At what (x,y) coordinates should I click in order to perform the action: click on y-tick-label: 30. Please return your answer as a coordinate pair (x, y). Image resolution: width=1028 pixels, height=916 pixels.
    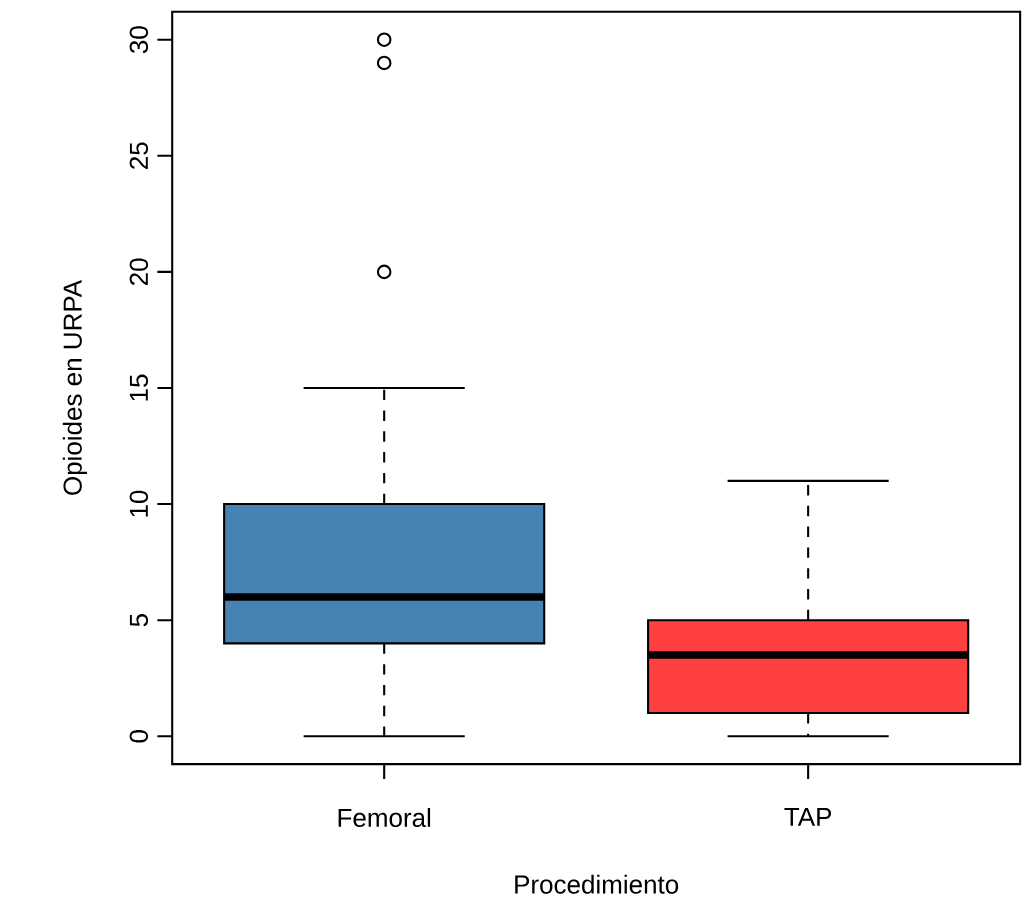
    Looking at the image, I should click on (139, 40).